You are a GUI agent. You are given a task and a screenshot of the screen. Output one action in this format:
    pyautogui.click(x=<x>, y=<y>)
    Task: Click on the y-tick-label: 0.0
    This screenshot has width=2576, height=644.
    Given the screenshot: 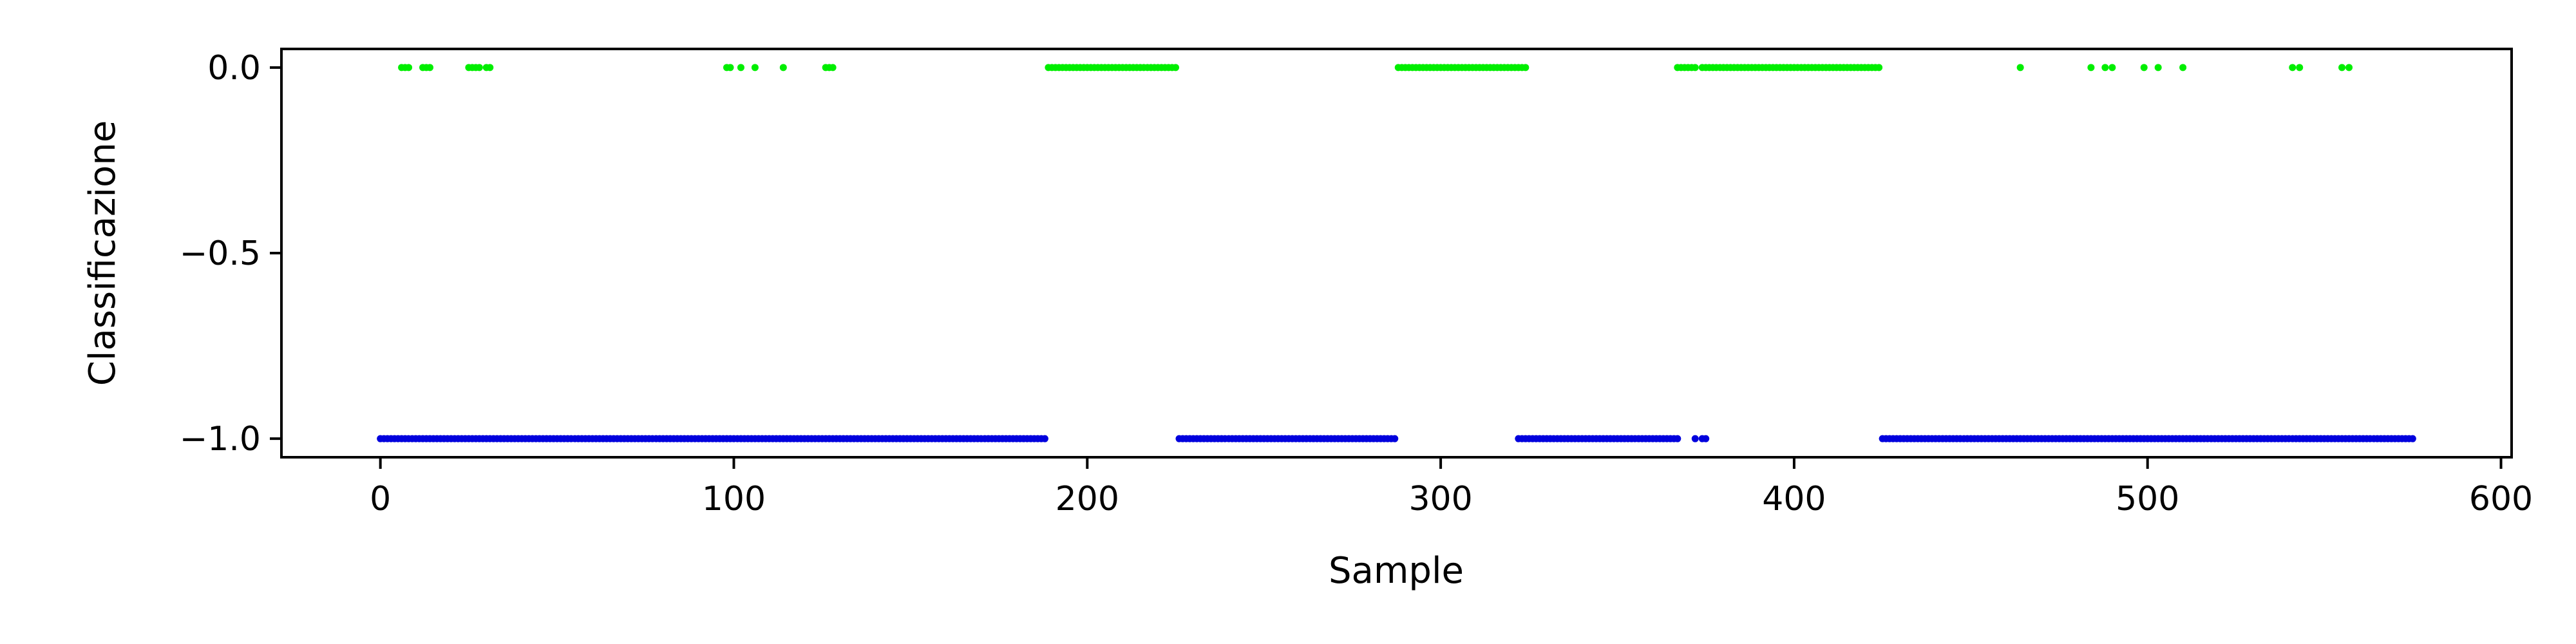 What is the action you would take?
    pyautogui.click(x=234, y=68)
    